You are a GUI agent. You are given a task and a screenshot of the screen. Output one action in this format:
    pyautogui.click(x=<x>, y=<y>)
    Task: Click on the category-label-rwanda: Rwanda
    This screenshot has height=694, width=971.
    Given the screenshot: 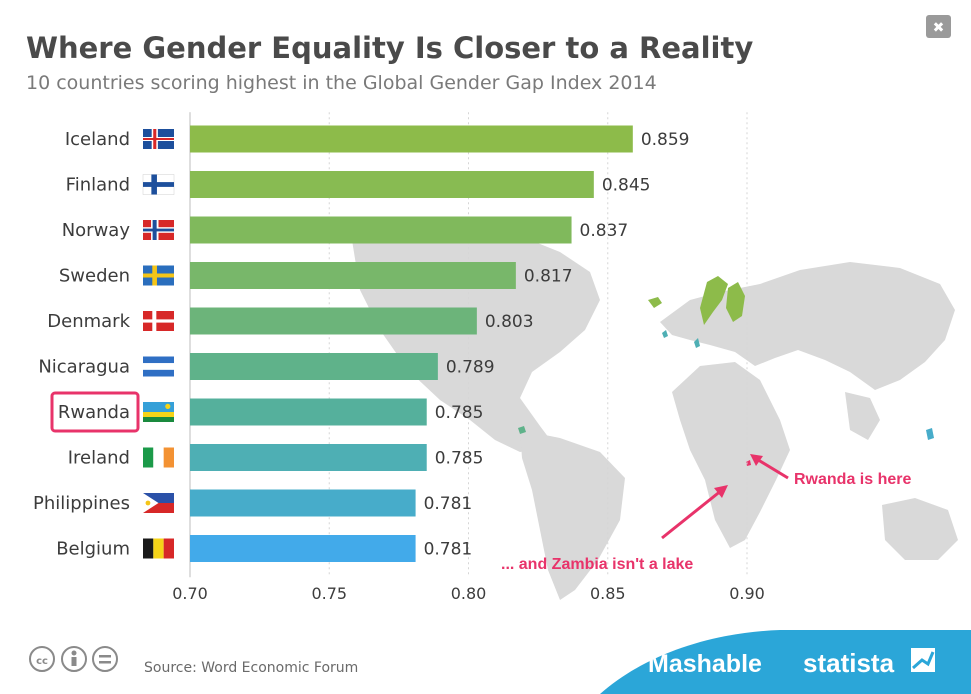 What is the action you would take?
    pyautogui.click(x=94, y=412)
    